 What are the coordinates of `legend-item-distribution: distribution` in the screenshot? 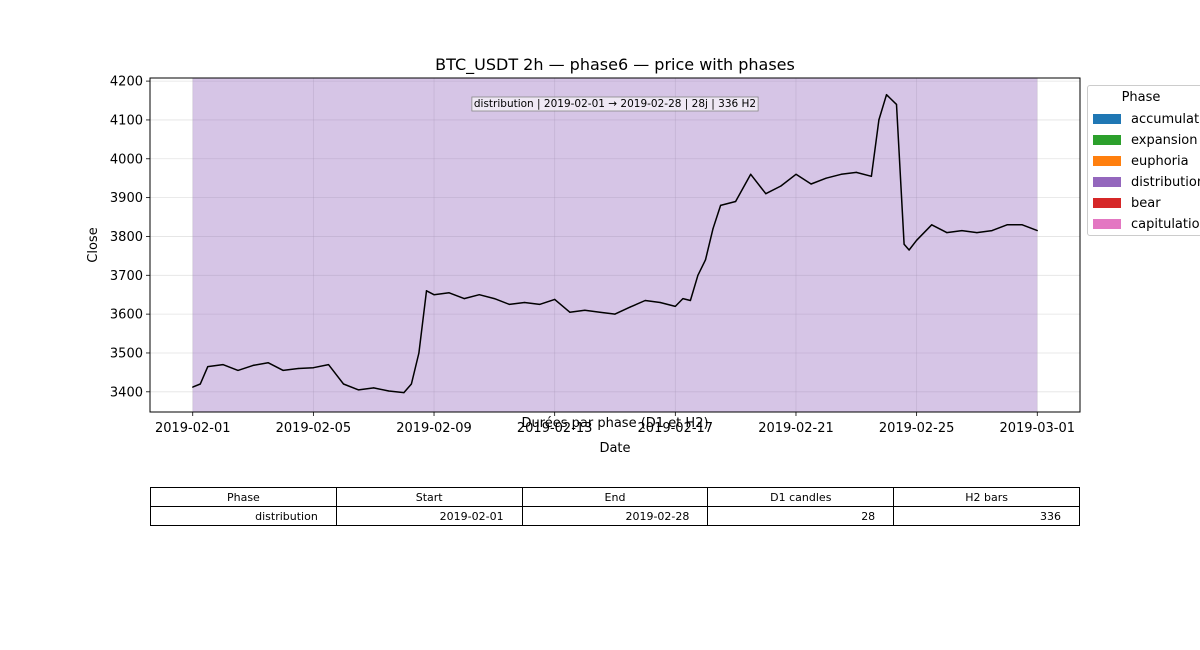 It's located at (1146, 182).